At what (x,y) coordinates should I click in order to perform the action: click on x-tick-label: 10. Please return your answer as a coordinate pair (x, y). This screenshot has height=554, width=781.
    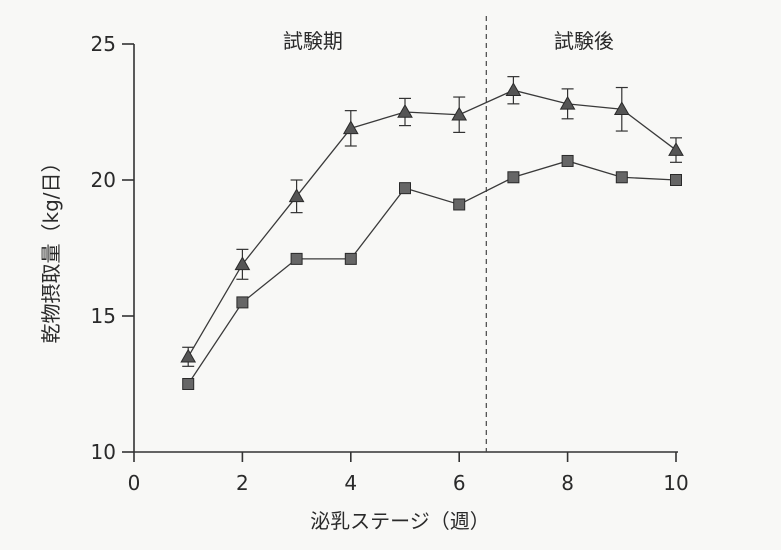
    Looking at the image, I should click on (675, 483).